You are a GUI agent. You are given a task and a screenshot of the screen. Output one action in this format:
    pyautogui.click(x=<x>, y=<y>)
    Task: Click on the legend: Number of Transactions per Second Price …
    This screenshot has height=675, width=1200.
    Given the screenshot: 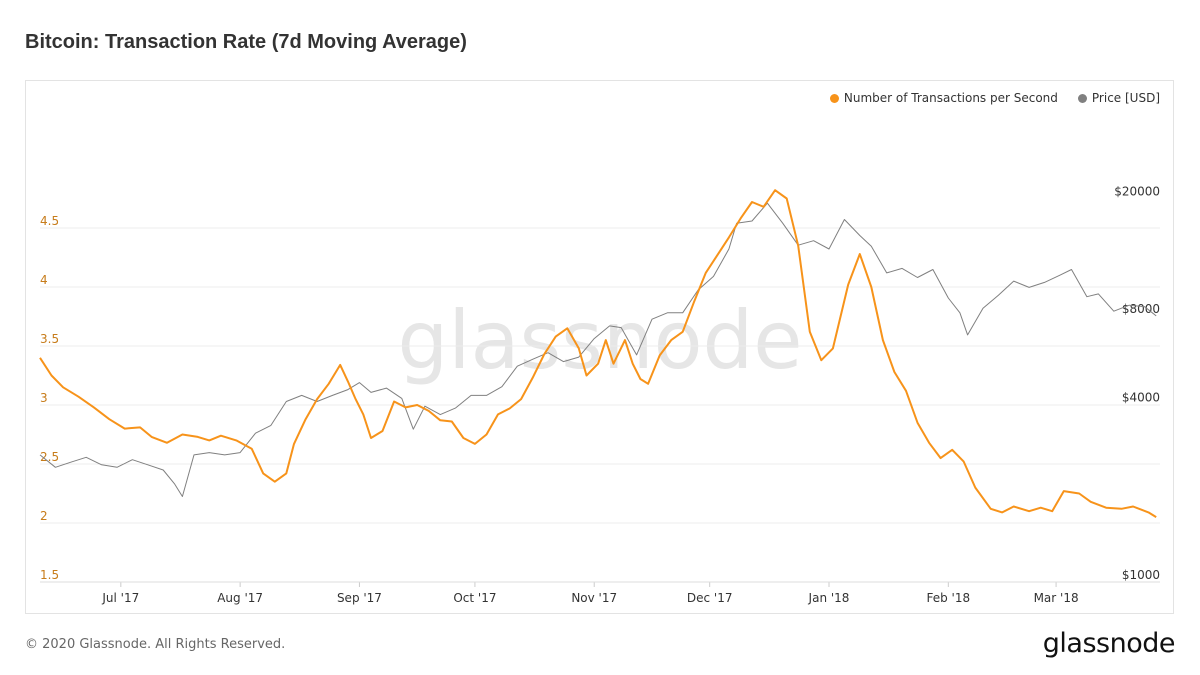 What is the action you would take?
    pyautogui.click(x=994, y=98)
    